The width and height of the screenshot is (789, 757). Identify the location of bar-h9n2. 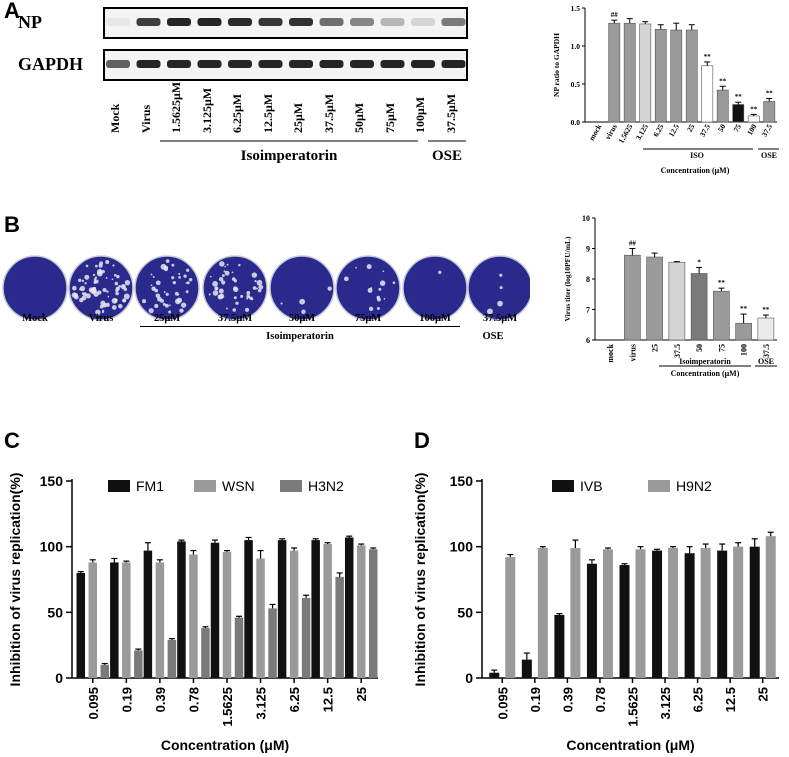
(770, 607).